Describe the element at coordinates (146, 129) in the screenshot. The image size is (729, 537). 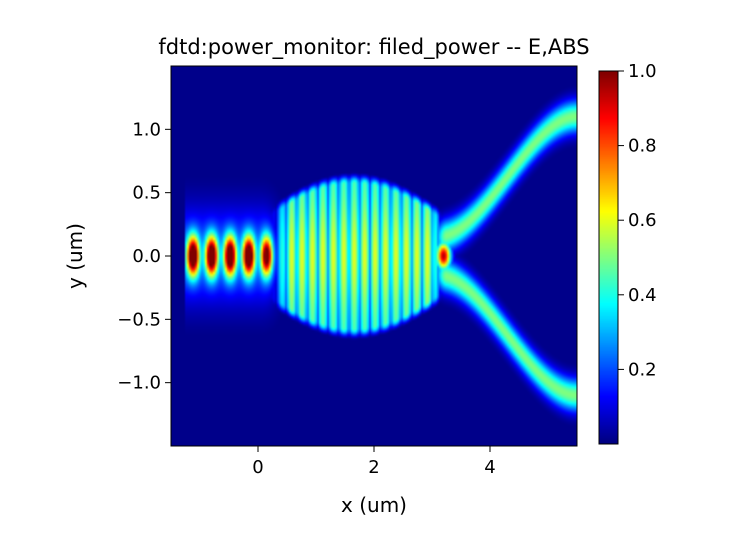
I see `y-tick-label: 1.0` at that location.